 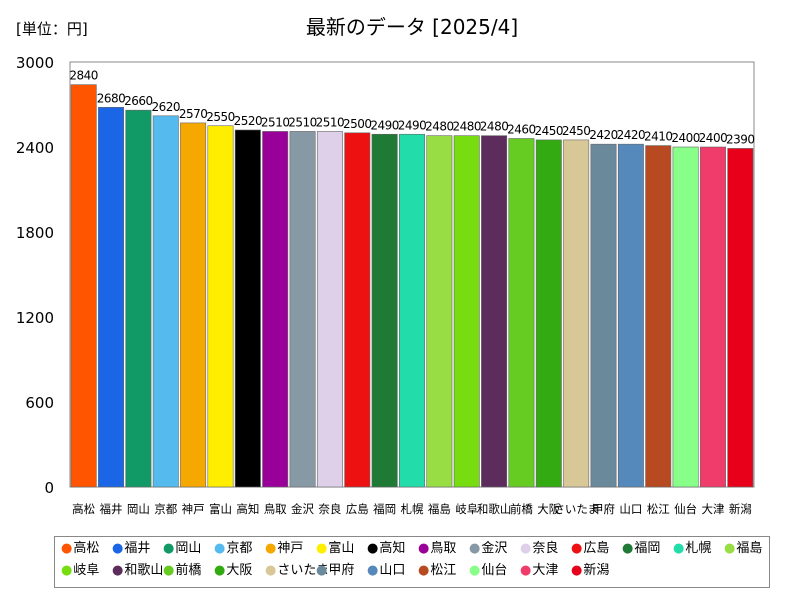 I want to click on x-tick-label: 大阪, so click(x=548, y=509).